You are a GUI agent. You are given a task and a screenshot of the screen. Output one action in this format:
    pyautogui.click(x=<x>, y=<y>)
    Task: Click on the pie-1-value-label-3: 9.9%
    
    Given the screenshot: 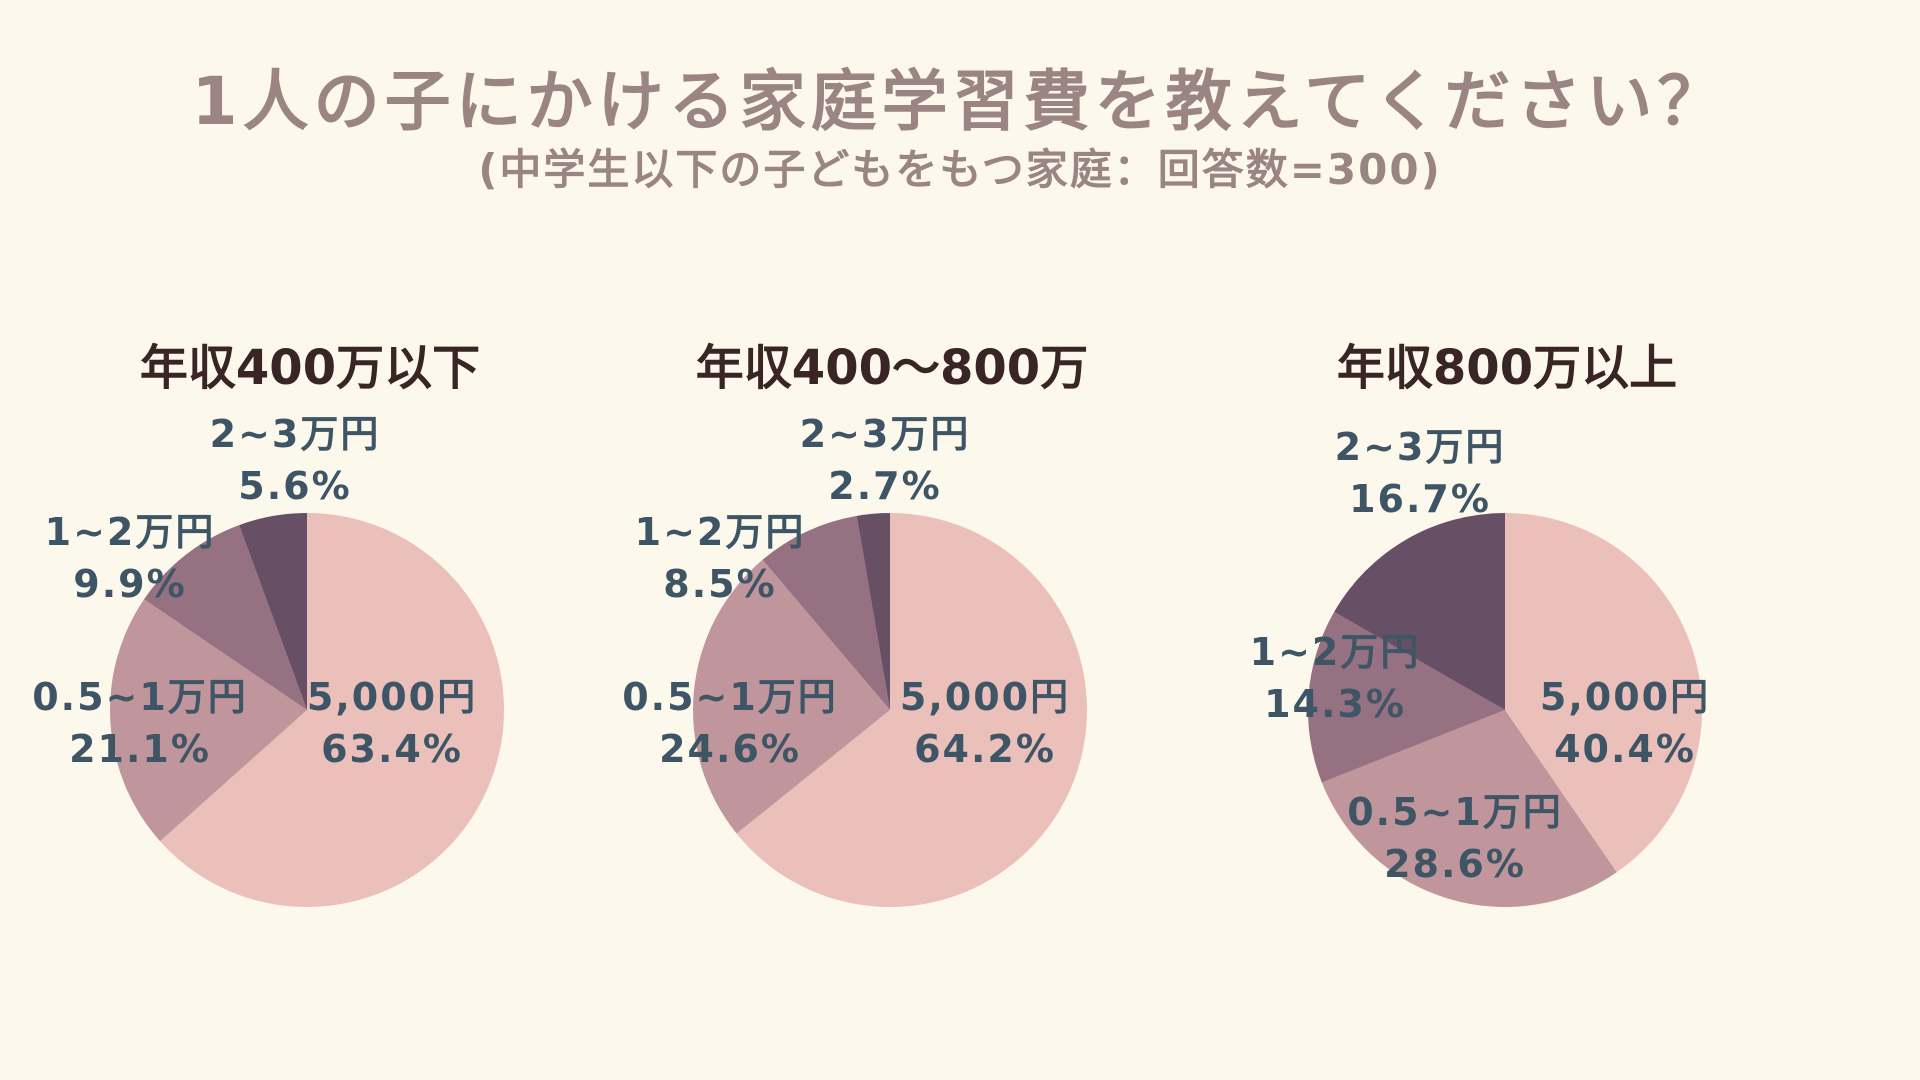 What is the action you would take?
    pyautogui.click(x=129, y=584)
    